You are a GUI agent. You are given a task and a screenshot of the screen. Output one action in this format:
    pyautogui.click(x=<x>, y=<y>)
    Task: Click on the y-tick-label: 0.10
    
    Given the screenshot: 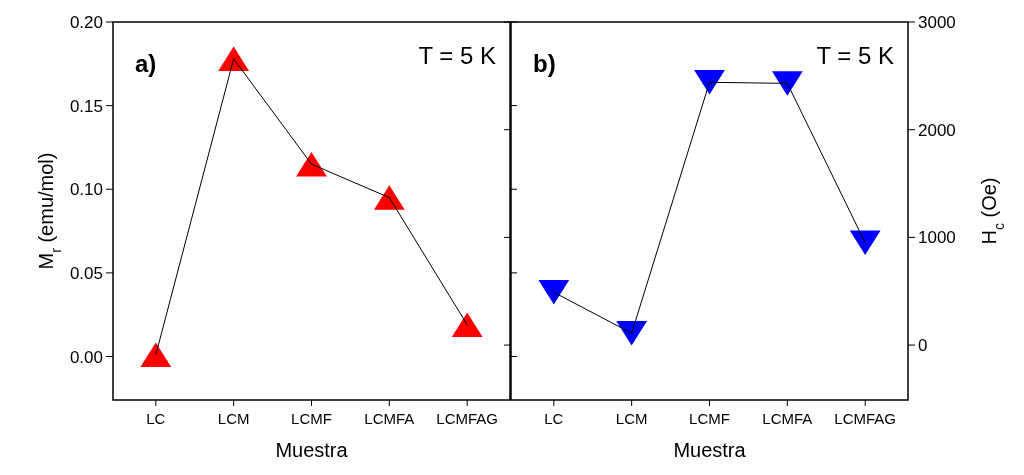 What is the action you would take?
    pyautogui.click(x=86, y=190)
    